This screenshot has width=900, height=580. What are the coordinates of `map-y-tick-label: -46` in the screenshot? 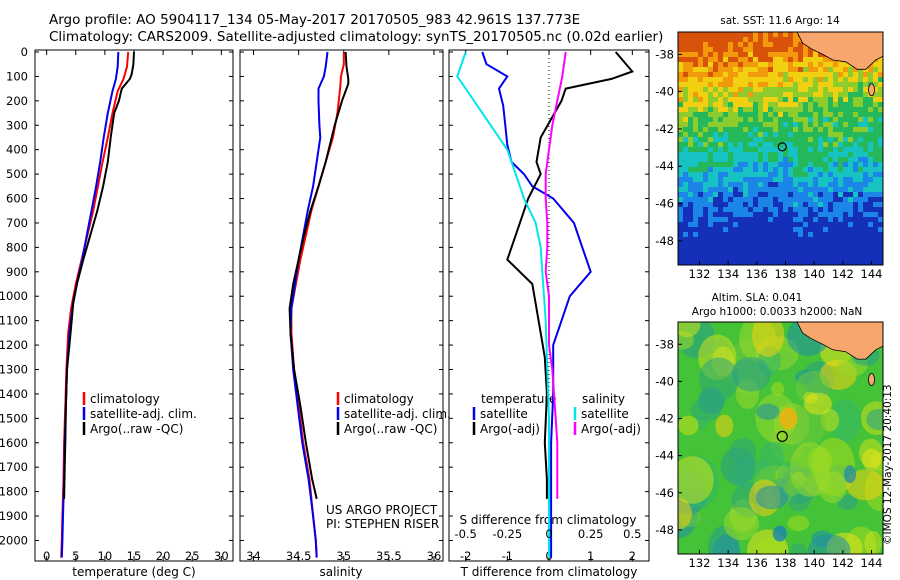 It's located at (664, 203).